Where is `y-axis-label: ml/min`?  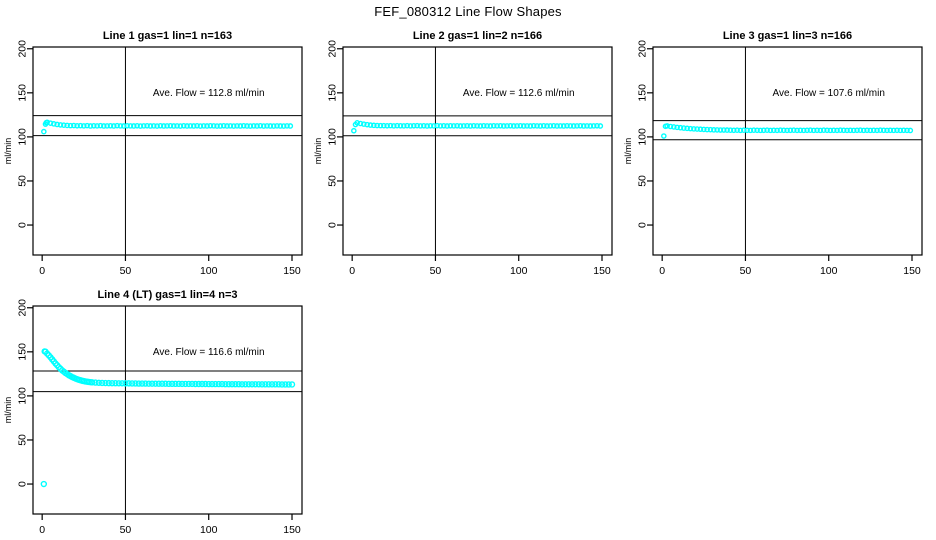 y-axis-label: ml/min is located at coordinates (8, 151).